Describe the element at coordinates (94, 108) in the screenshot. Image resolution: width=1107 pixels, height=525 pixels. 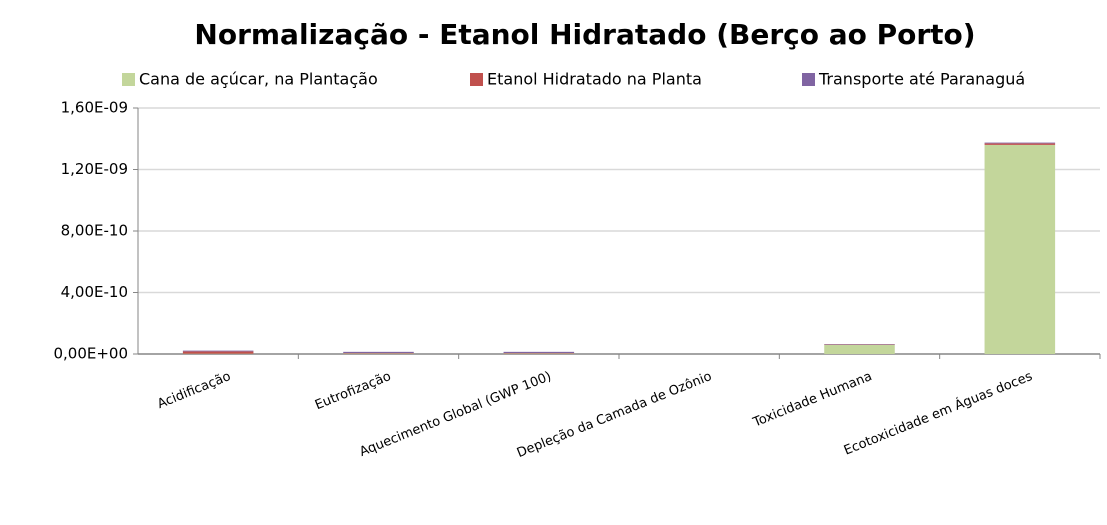
I see `y-tick-label: 1,60E-09` at that location.